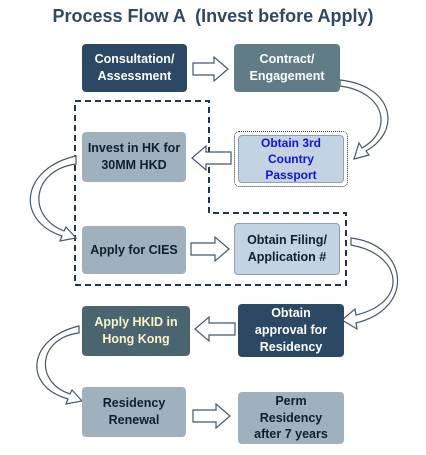 This screenshot has width=426, height=455. What do you see at coordinates (215, 329) in the screenshot?
I see `arrow-approval-to-hkid` at bounding box center [215, 329].